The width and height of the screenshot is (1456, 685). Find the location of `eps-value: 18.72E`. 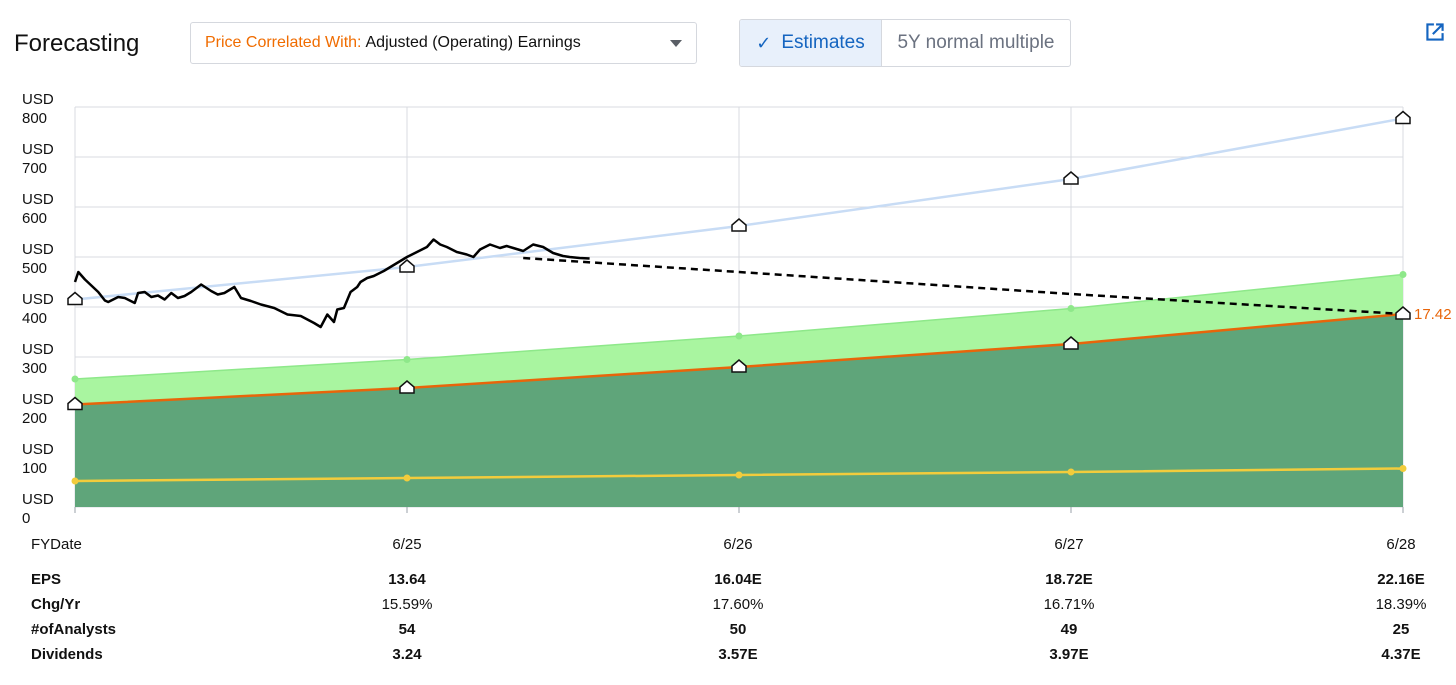

eps-value: 18.72E is located at coordinates (1069, 579).